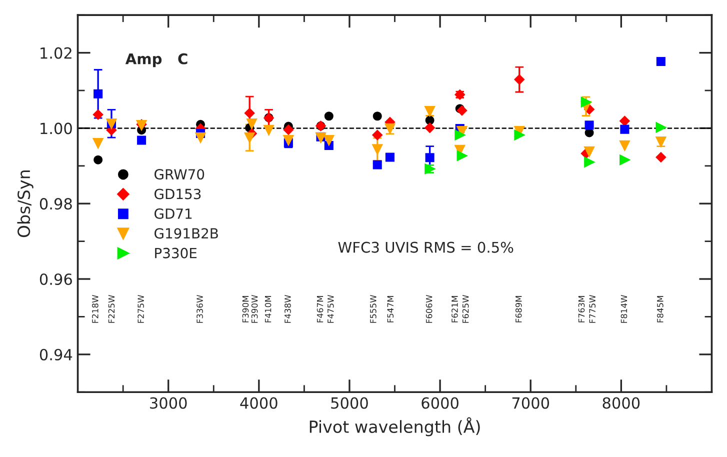 This screenshot has width=727, height=457. What do you see at coordinates (660, 309) in the screenshot?
I see `annotation: F845M` at bounding box center [660, 309].